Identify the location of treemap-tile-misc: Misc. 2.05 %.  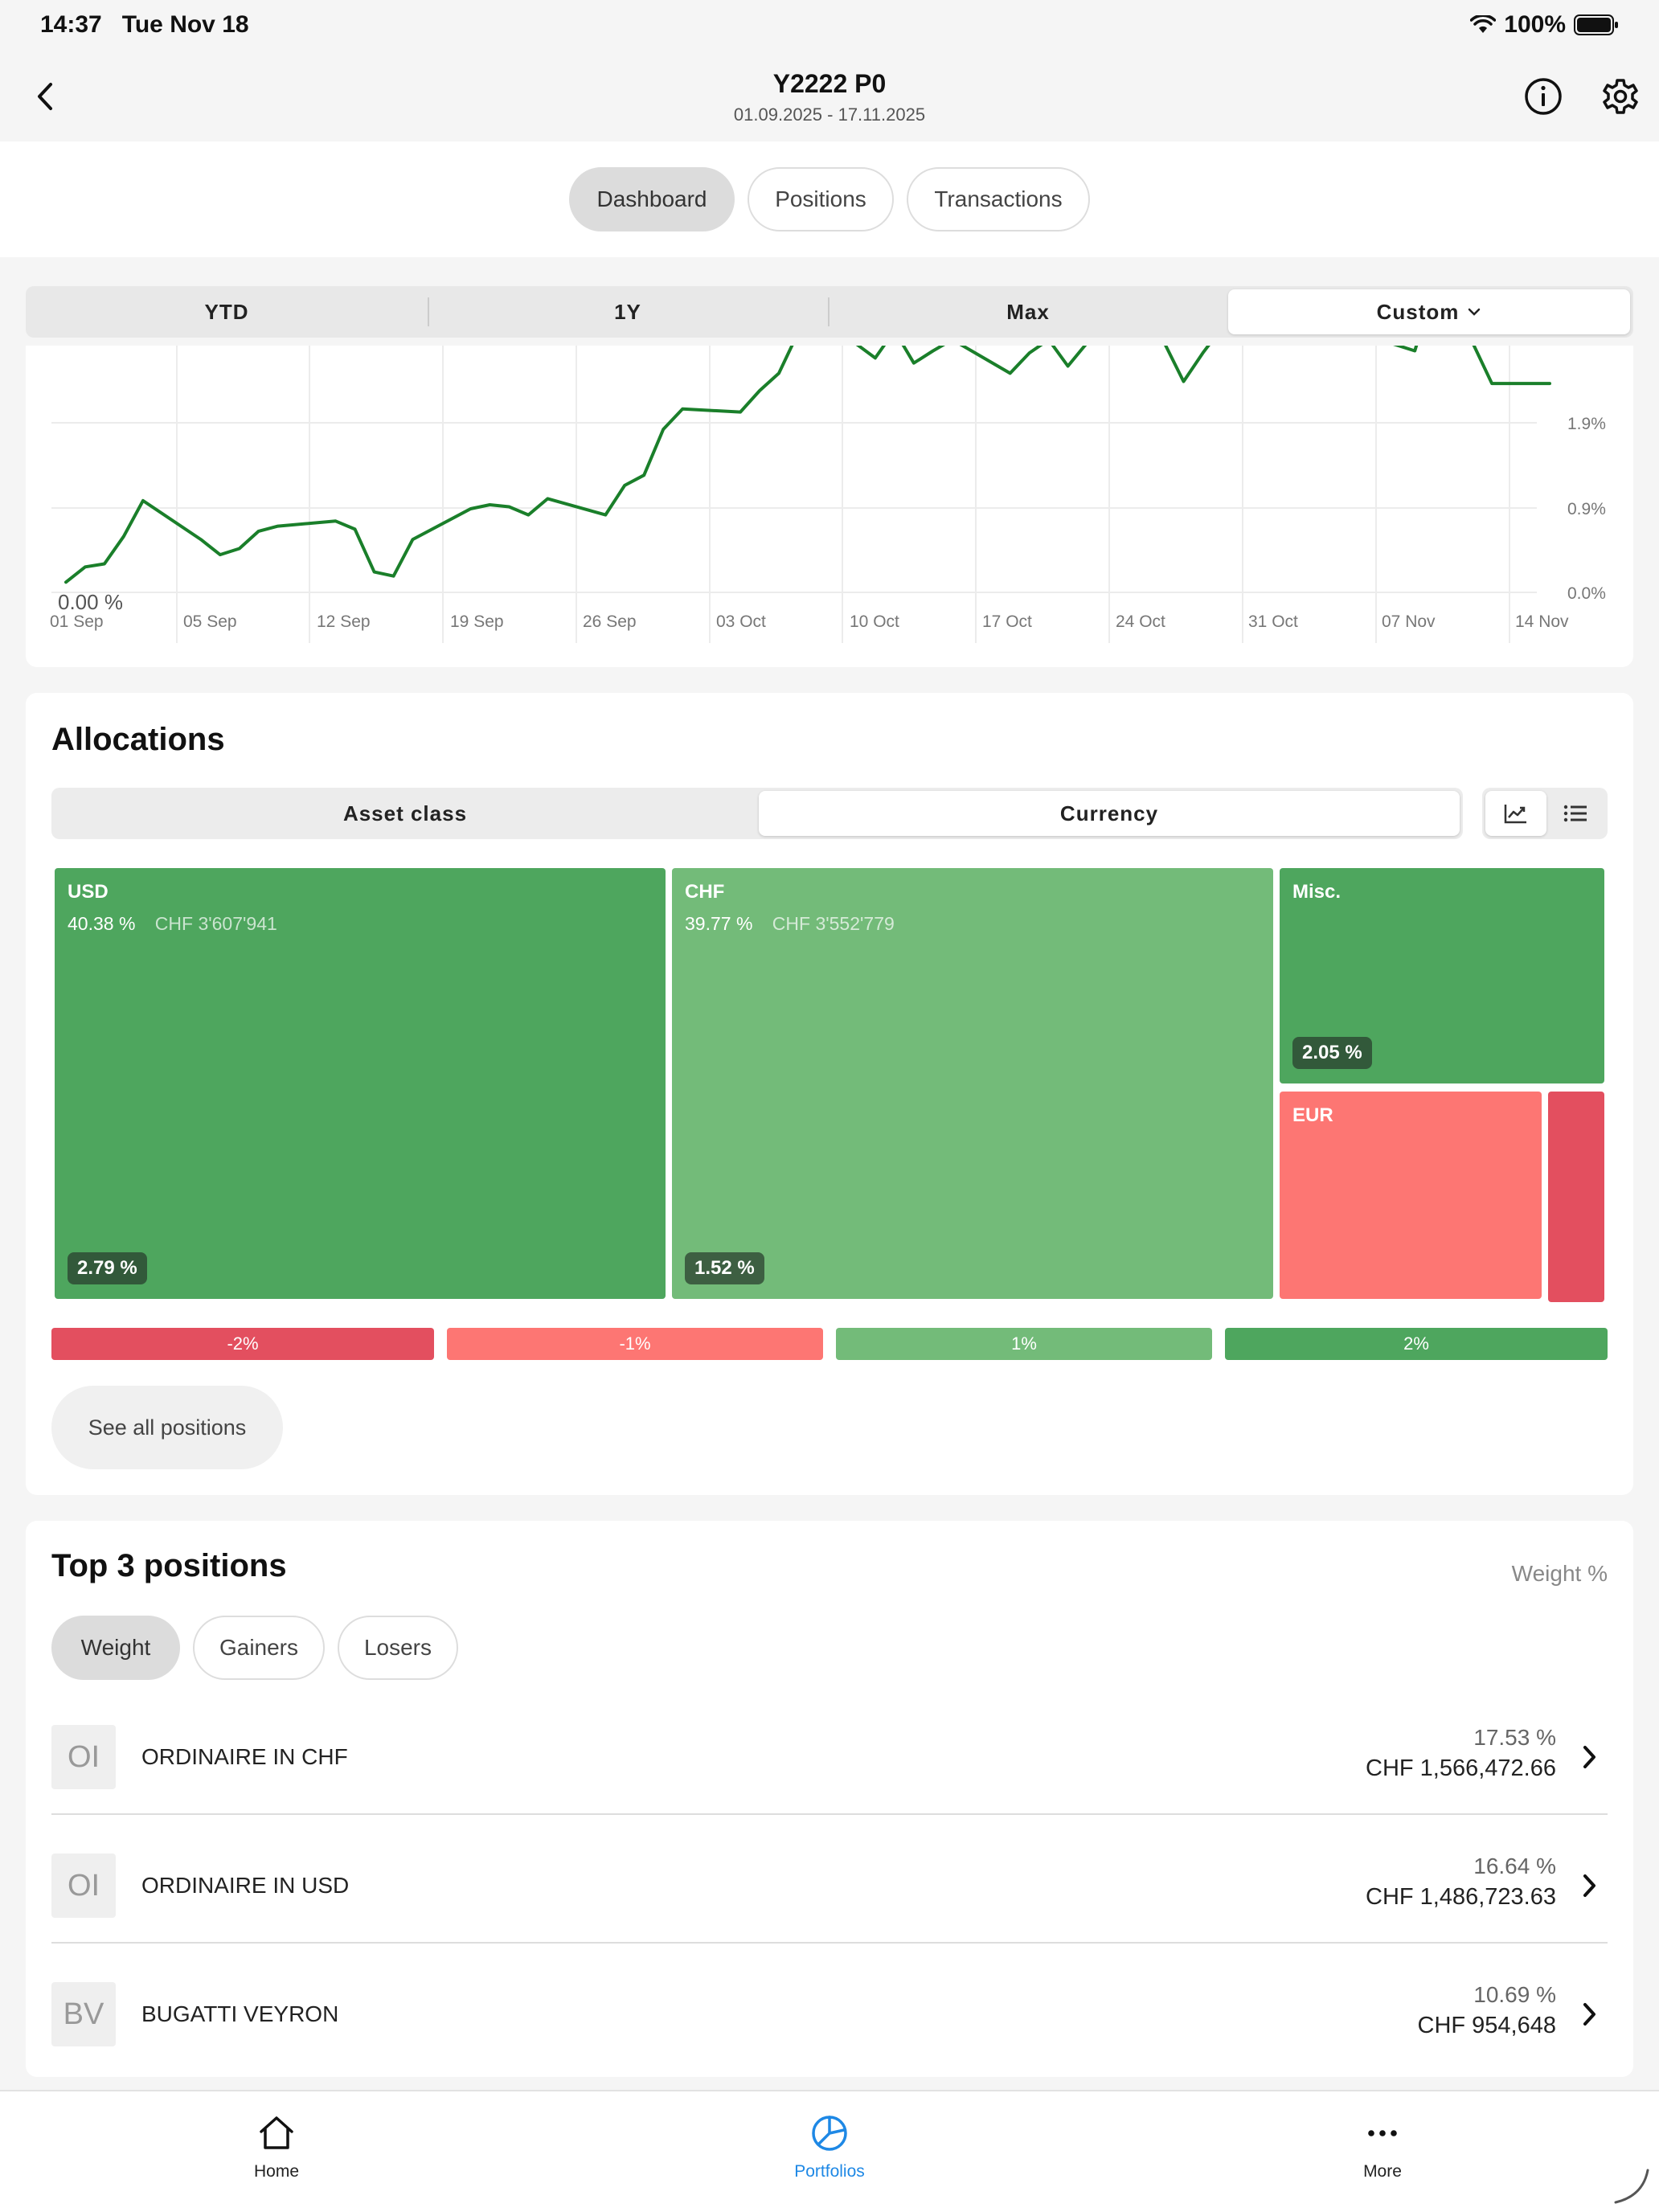
(1442, 975).